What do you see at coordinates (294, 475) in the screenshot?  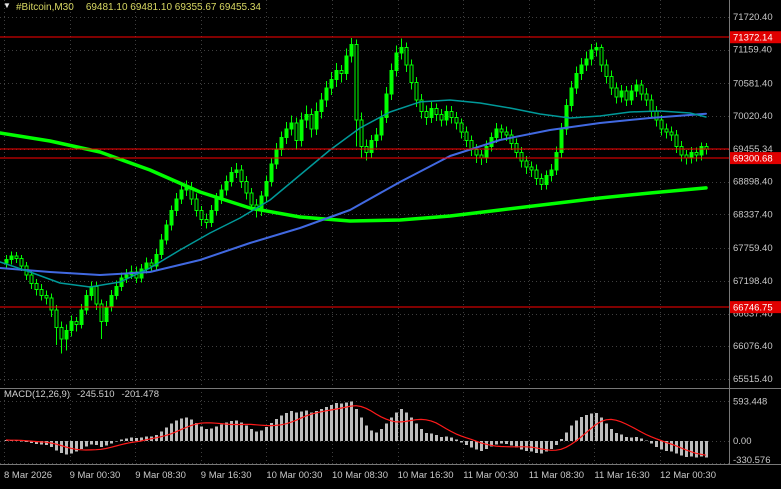 I see `time-axis-label: 10 Mar 00:30` at bounding box center [294, 475].